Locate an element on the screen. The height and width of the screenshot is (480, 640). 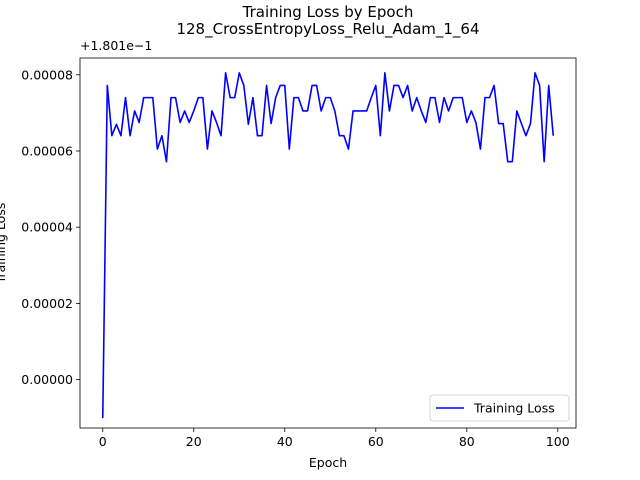
x-tick-label: 20 is located at coordinates (194, 441).